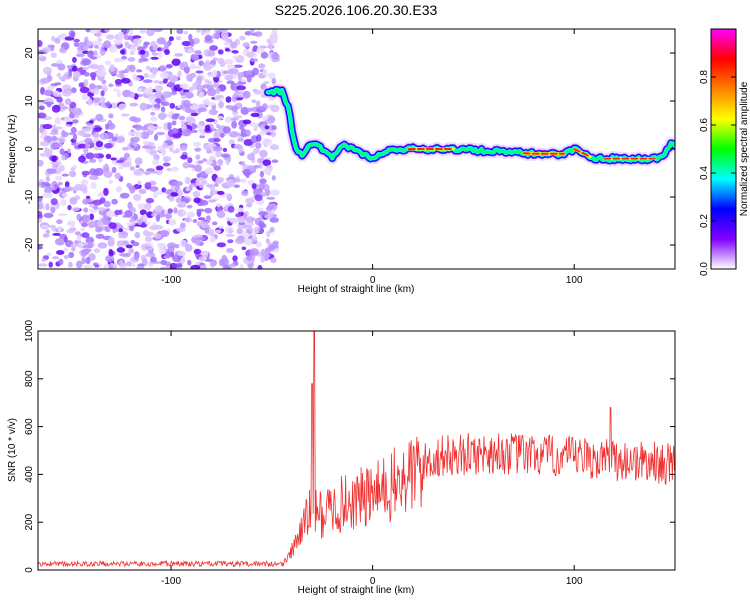 This screenshot has height=605, width=750. I want to click on spectrogram-ylabel: Frequency (Hz), so click(12, 149).